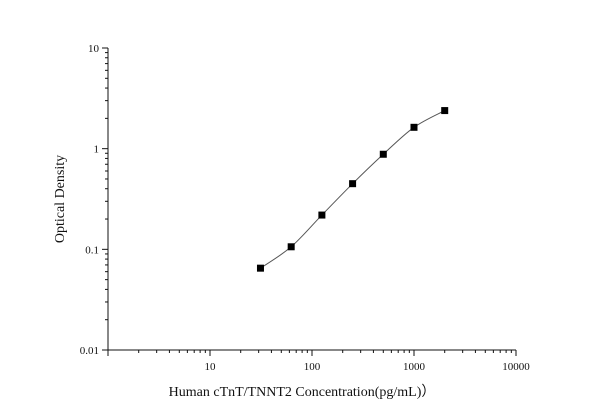 The height and width of the screenshot is (419, 600). I want to click on y-tick-label: 1, so click(97, 150).